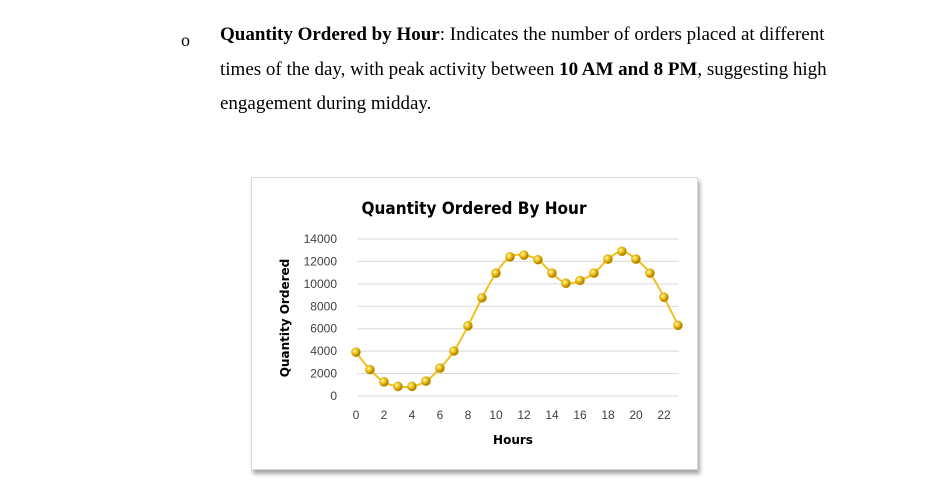 Image resolution: width=929 pixels, height=490 pixels. I want to click on y-tick-label: 10000, so click(321, 284).